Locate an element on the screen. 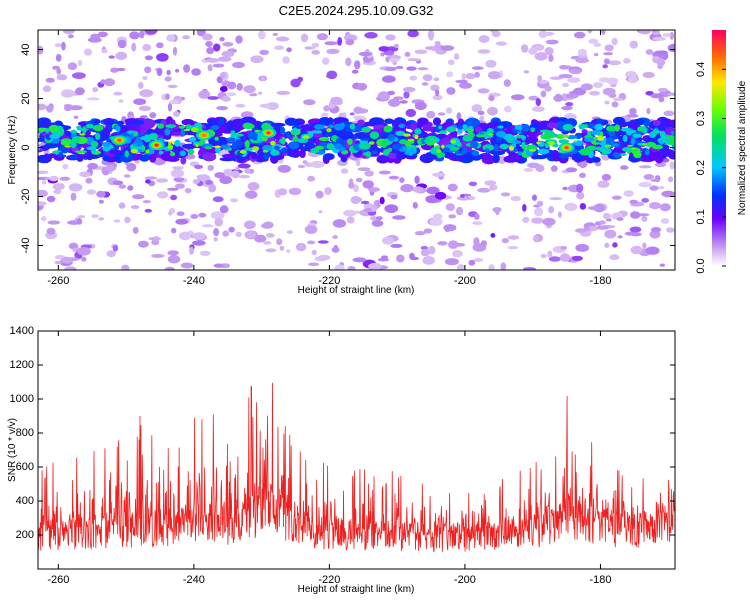  colorbar-gradient is located at coordinates (719, 148).